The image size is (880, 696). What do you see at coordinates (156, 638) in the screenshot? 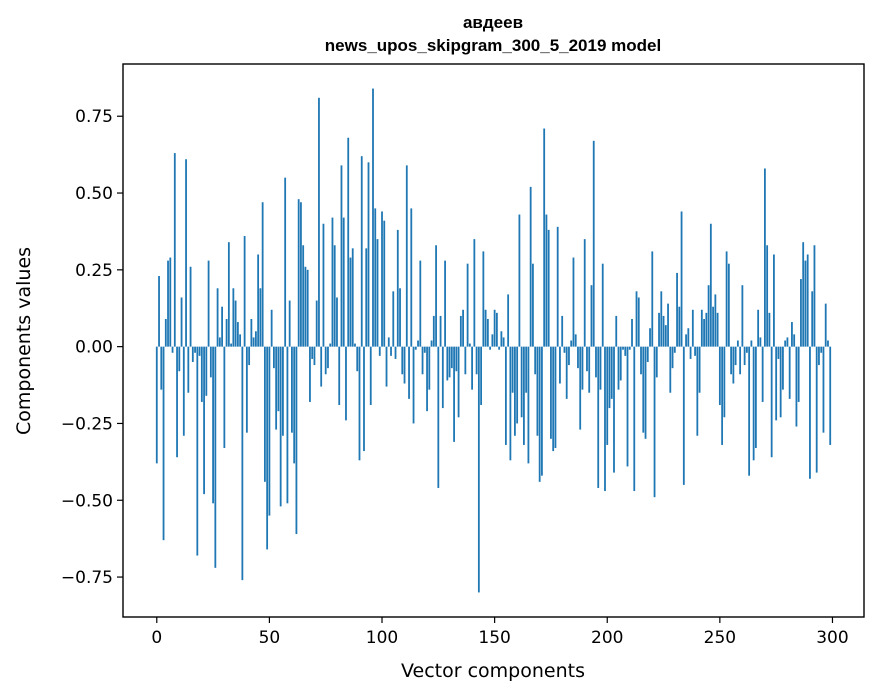
I see `x-tick-label: 0` at bounding box center [156, 638].